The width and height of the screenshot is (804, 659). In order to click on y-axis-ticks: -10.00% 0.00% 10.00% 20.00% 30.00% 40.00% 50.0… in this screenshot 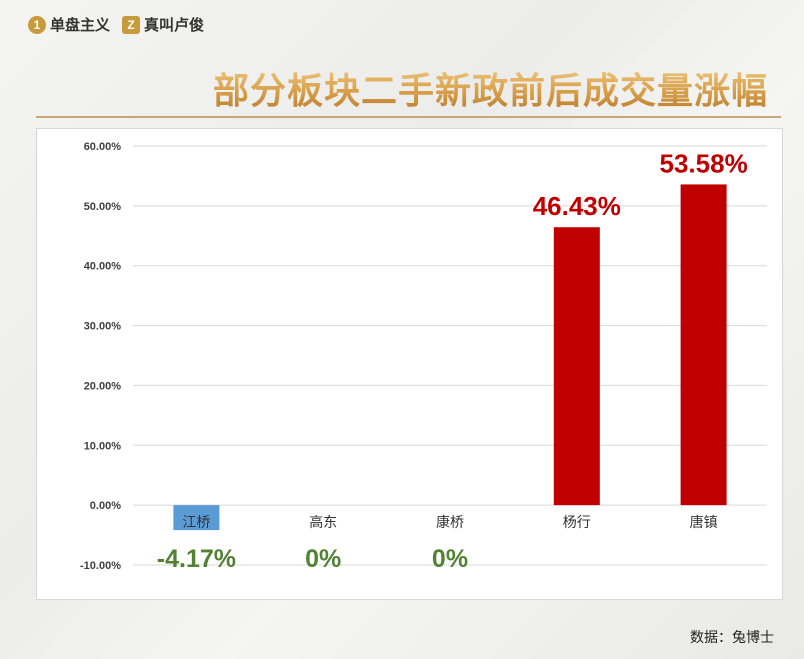, I will do `click(100, 356)`.